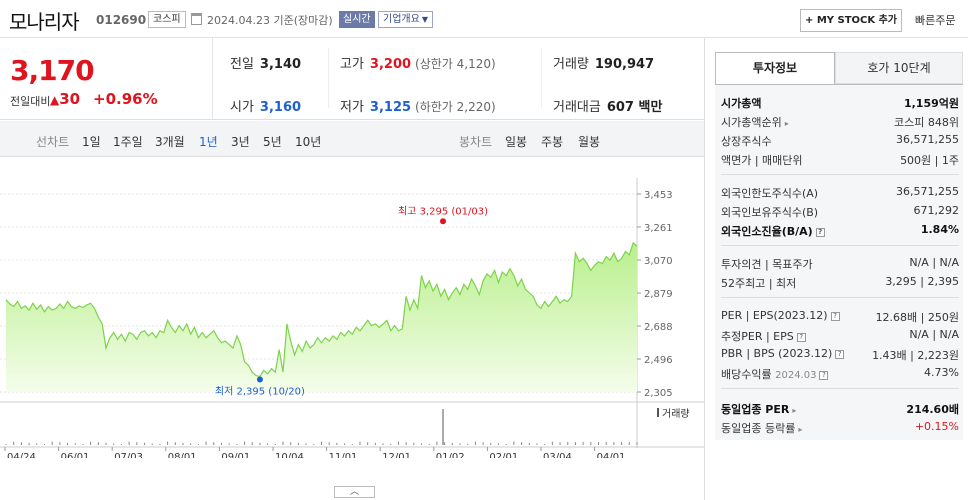  What do you see at coordinates (840, 231) in the screenshot?
I see `foreign-ratio-row: 외국인소진율(B/A)? 1.84%` at bounding box center [840, 231].